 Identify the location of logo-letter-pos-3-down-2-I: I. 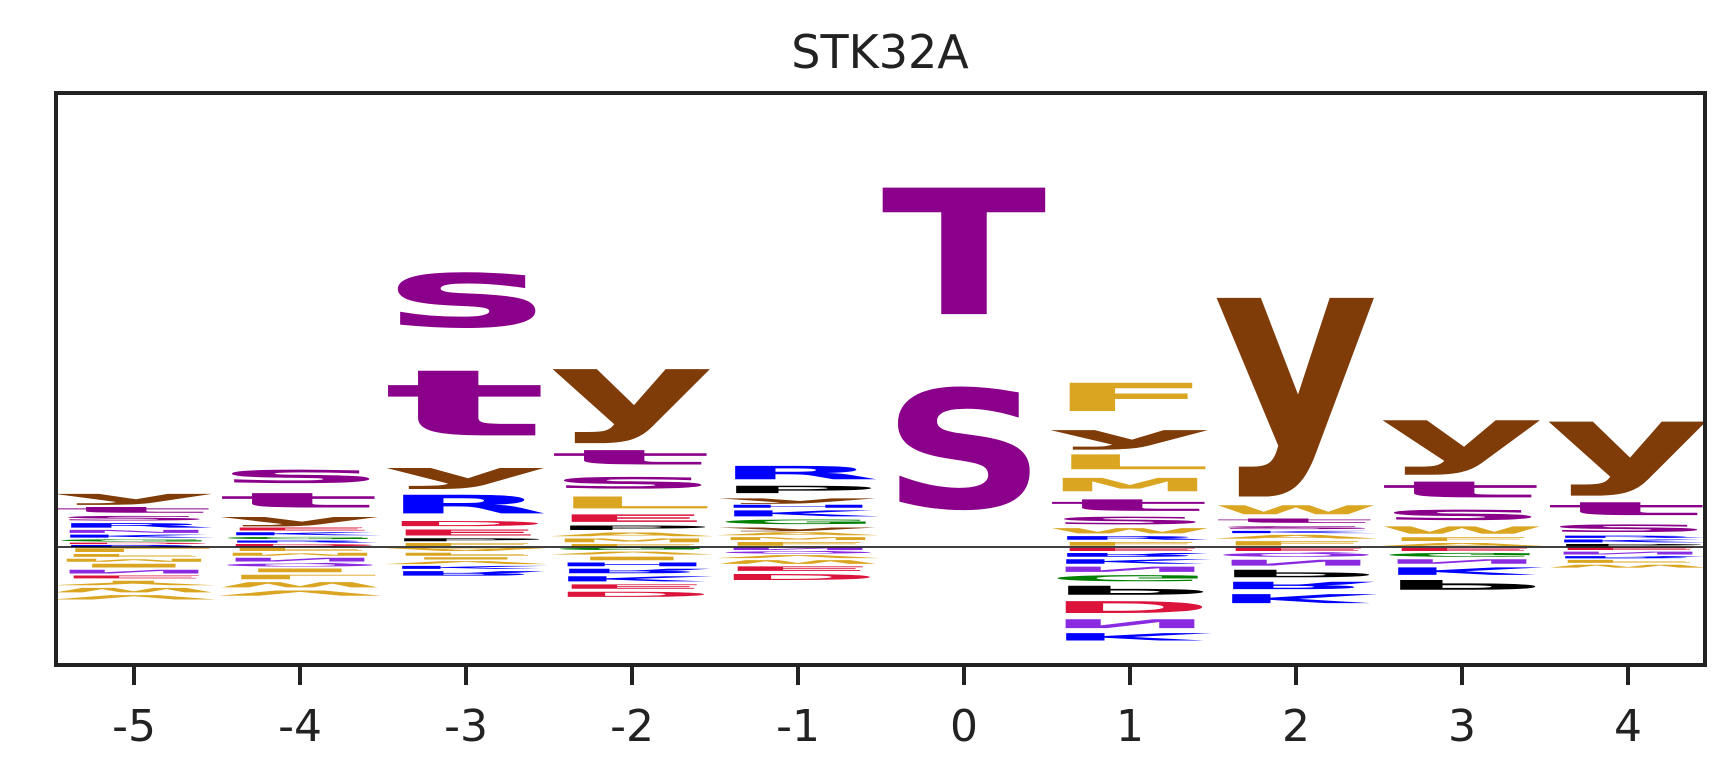
(466, 559).